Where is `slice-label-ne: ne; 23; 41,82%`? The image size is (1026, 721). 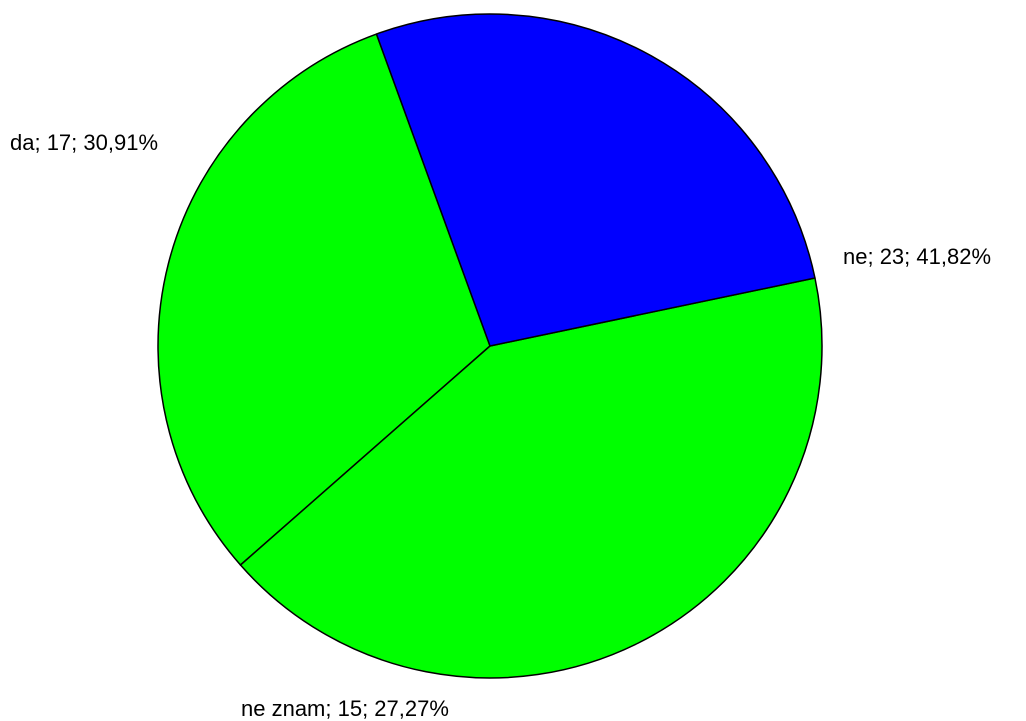
slice-label-ne: ne; 23; 41,82% is located at coordinates (917, 256).